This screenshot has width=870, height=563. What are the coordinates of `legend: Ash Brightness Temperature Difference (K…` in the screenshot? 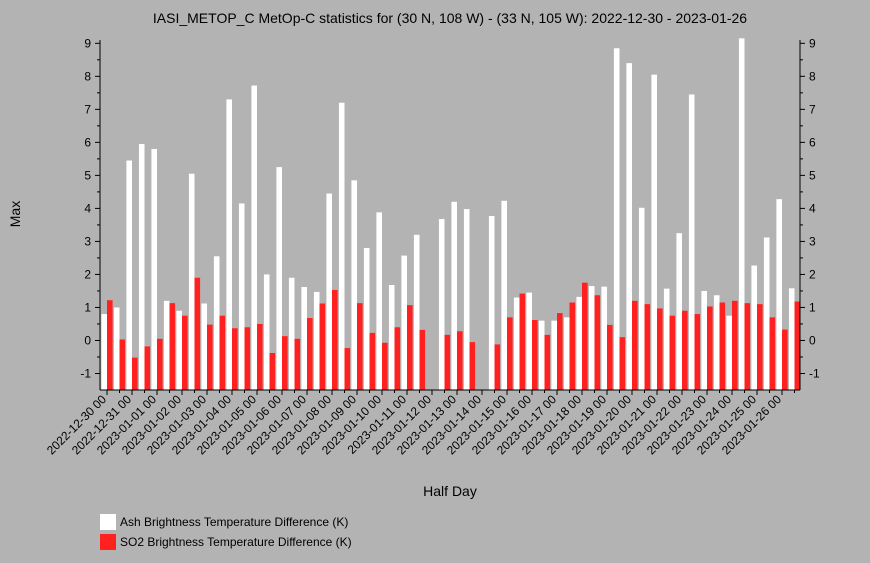 It's located at (226, 532).